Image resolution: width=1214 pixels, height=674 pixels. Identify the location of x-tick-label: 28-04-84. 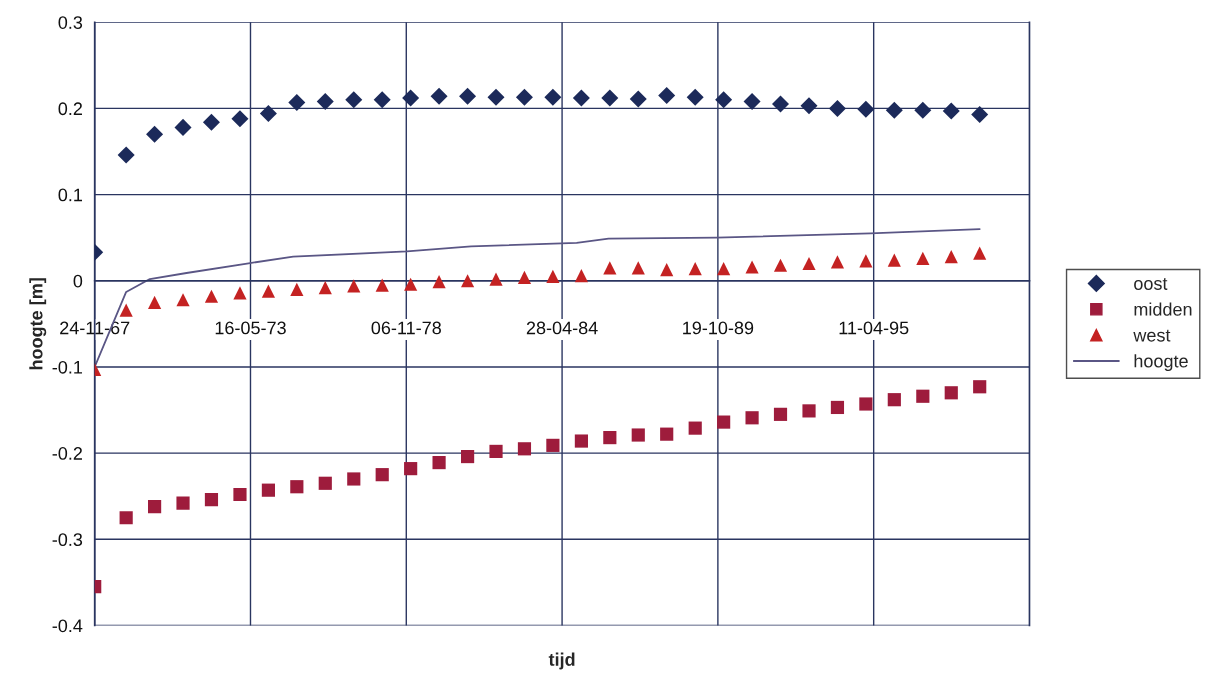
(562, 328).